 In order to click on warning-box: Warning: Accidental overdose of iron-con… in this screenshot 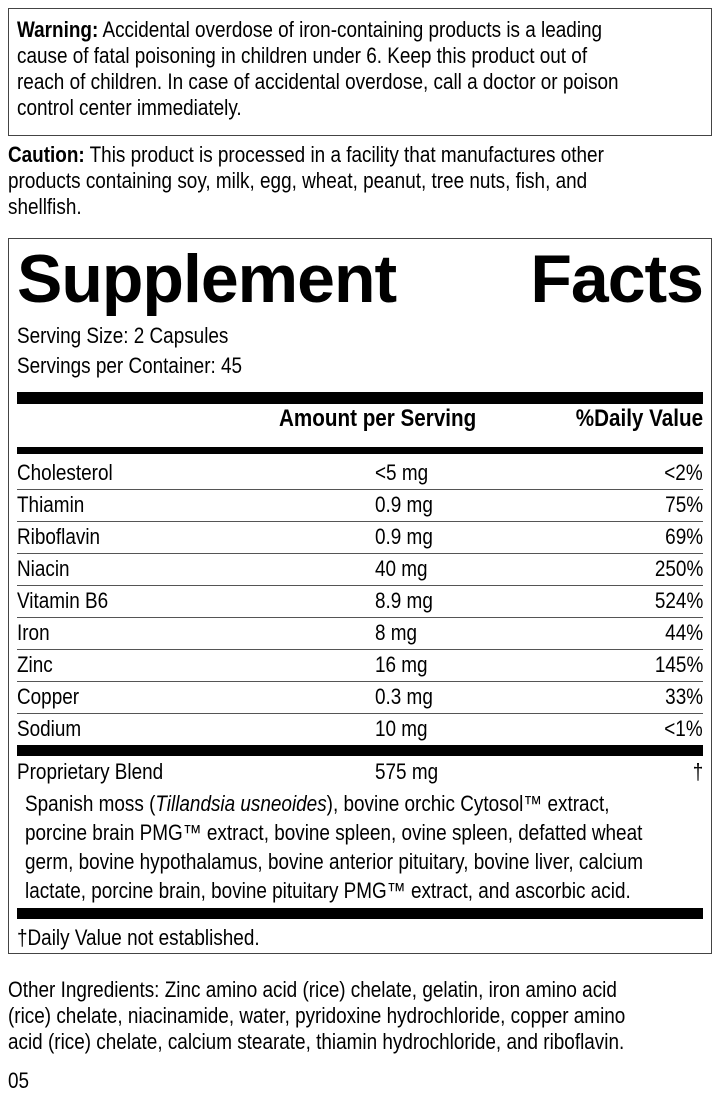, I will do `click(360, 72)`.